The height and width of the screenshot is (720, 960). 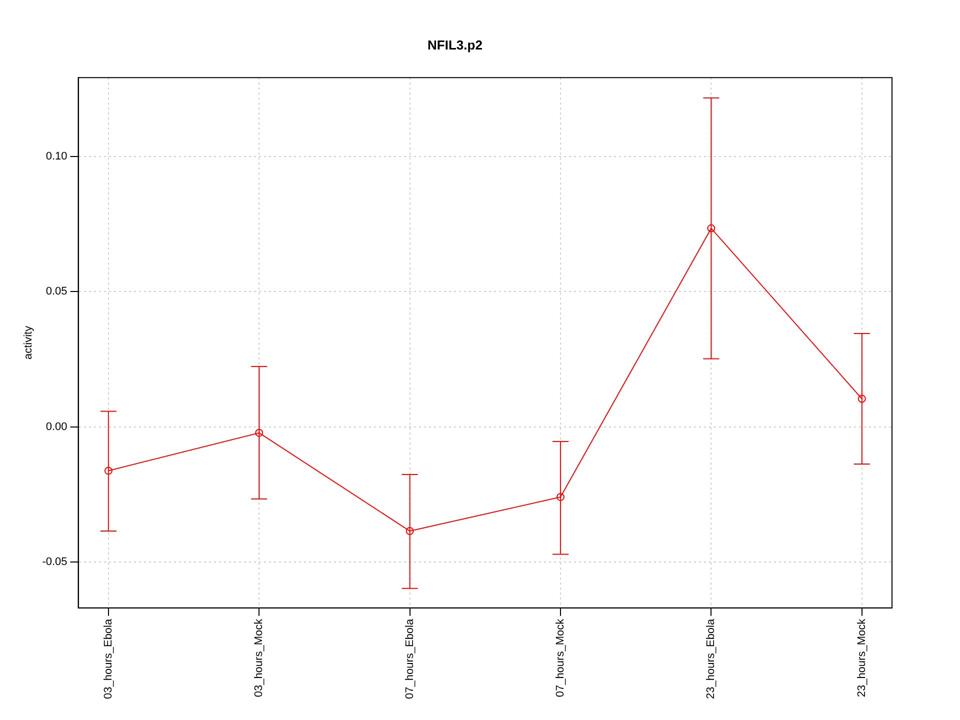 What do you see at coordinates (28, 342) in the screenshot?
I see `y-axis-title: activity` at bounding box center [28, 342].